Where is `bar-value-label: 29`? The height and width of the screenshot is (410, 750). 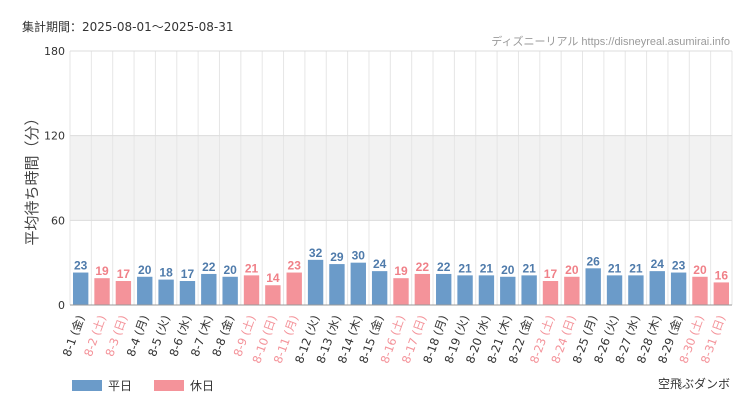 bar-value-label: 29 is located at coordinates (337, 257).